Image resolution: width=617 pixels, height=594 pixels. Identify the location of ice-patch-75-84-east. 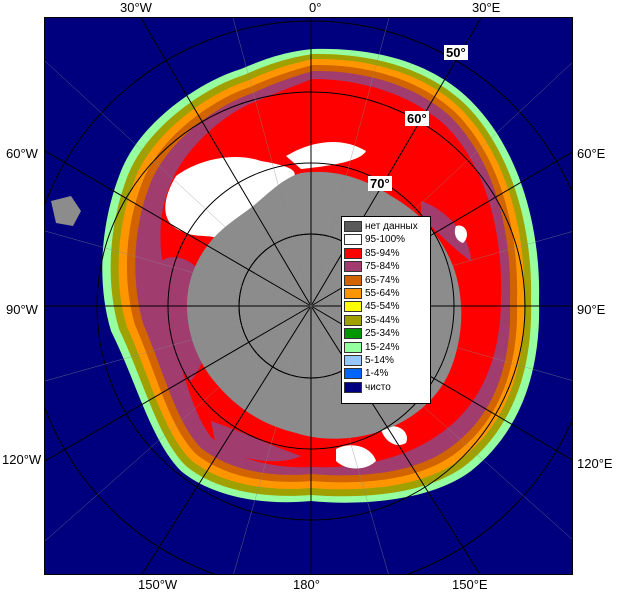
(446, 231).